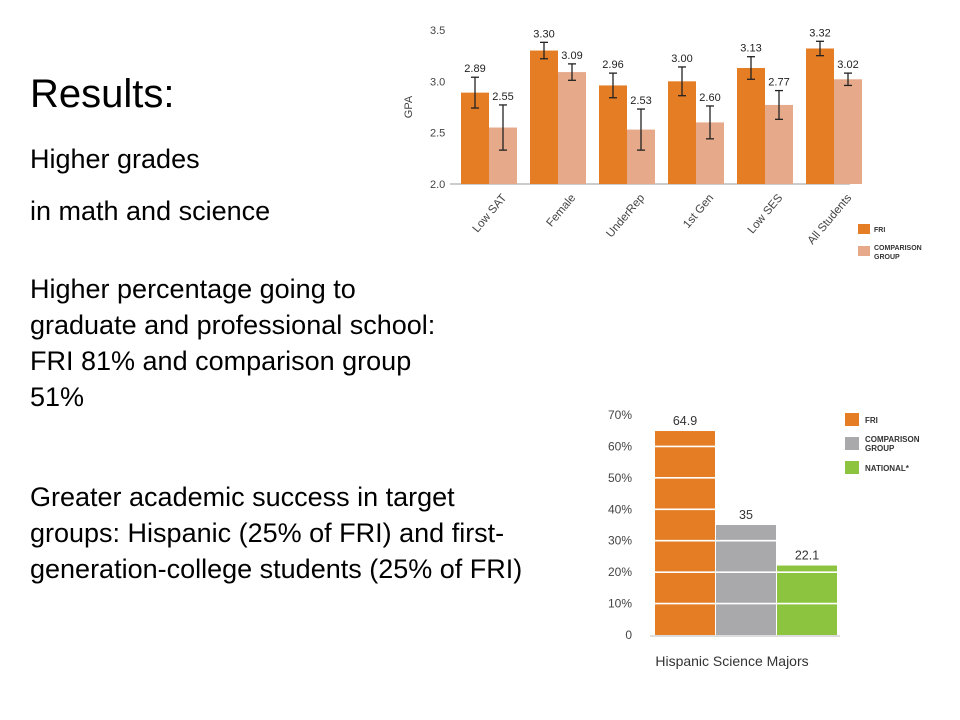 The height and width of the screenshot is (720, 960). Describe the element at coordinates (766, 214) in the screenshot. I see `x-tick-label: Low SES` at that location.